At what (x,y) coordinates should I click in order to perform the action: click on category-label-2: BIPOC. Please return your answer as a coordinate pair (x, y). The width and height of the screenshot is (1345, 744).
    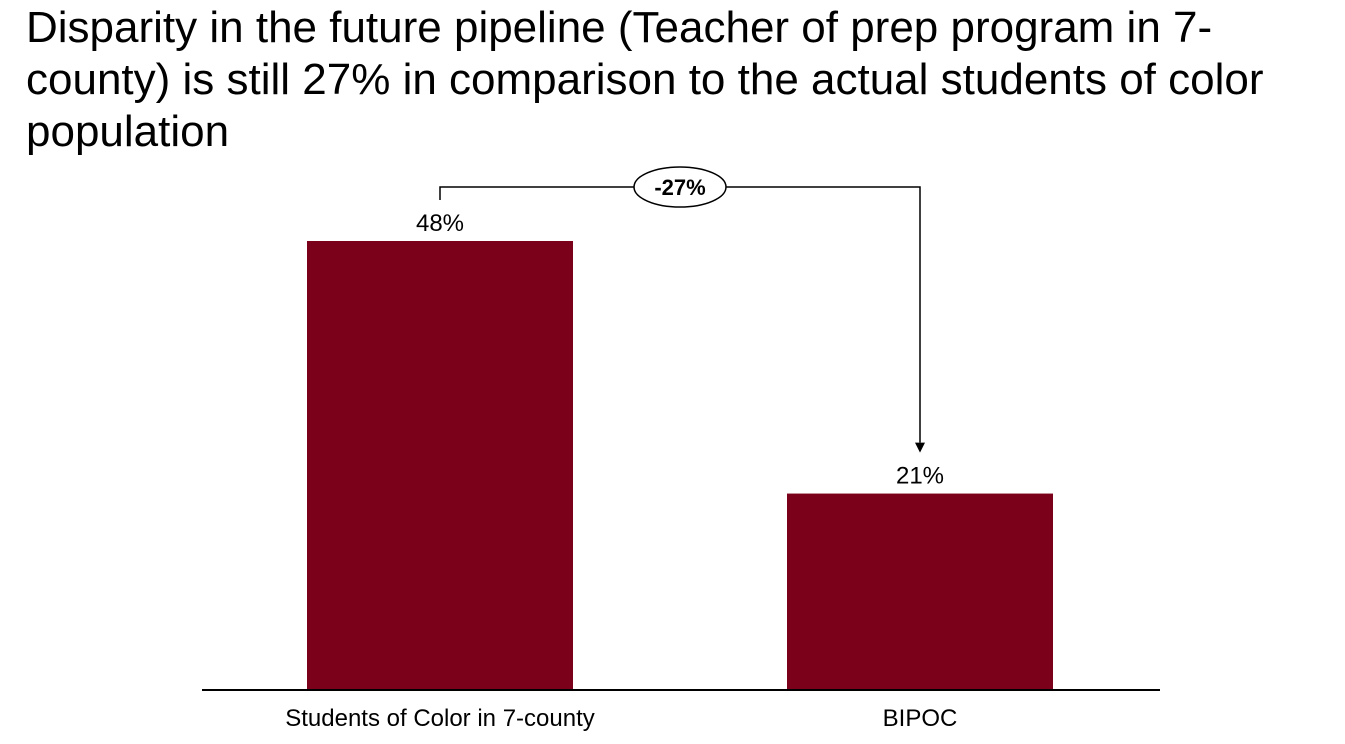
    Looking at the image, I should click on (920, 718).